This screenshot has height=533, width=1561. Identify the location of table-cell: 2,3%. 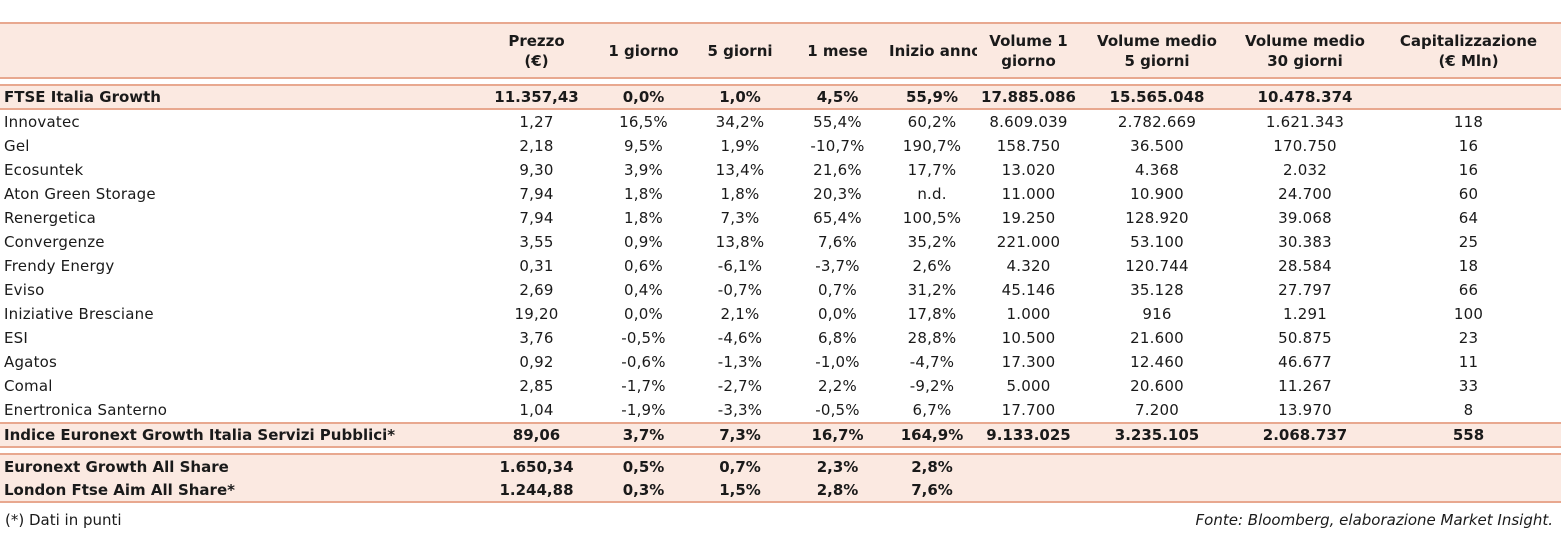
(837, 465).